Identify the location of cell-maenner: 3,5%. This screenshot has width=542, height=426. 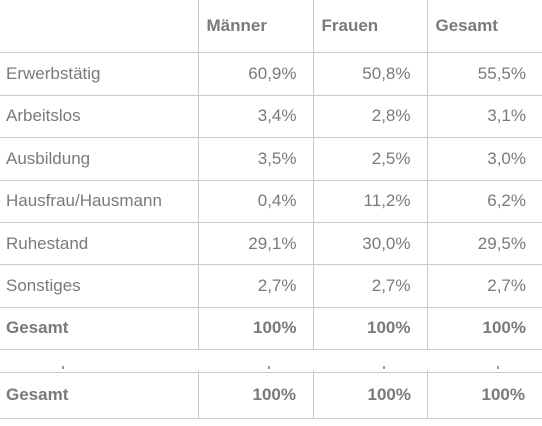
(255, 159).